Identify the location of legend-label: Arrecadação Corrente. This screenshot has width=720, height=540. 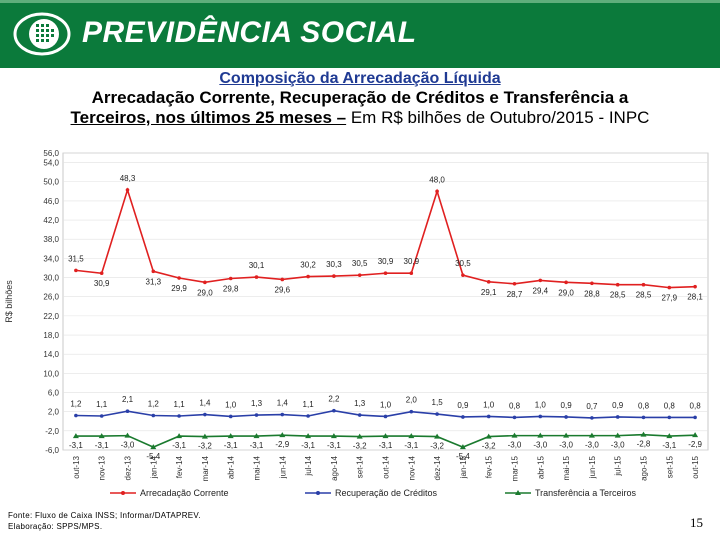
(184, 493).